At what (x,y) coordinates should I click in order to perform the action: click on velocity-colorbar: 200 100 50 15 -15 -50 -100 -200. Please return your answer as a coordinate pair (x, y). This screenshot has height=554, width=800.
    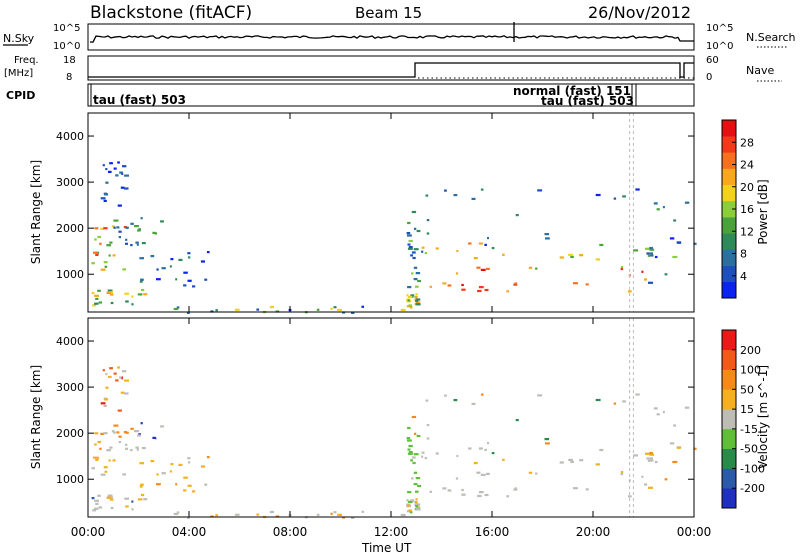
    Looking at the image, I should click on (743, 419).